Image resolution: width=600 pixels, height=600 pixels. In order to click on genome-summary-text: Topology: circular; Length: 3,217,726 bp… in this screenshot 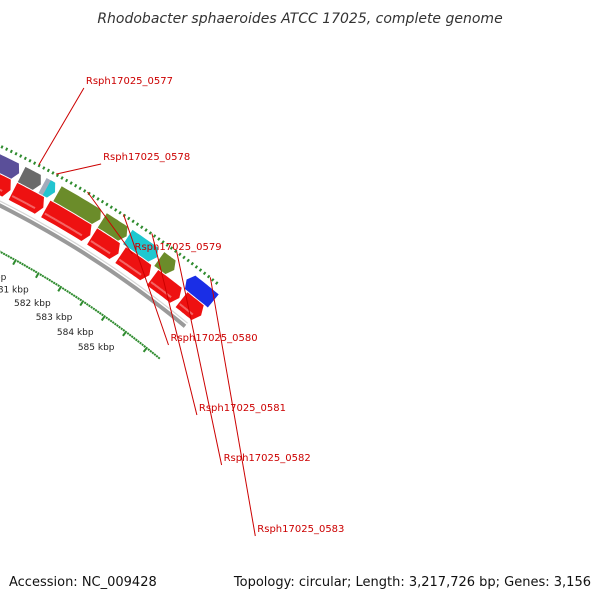, I will do `click(412, 582)`.